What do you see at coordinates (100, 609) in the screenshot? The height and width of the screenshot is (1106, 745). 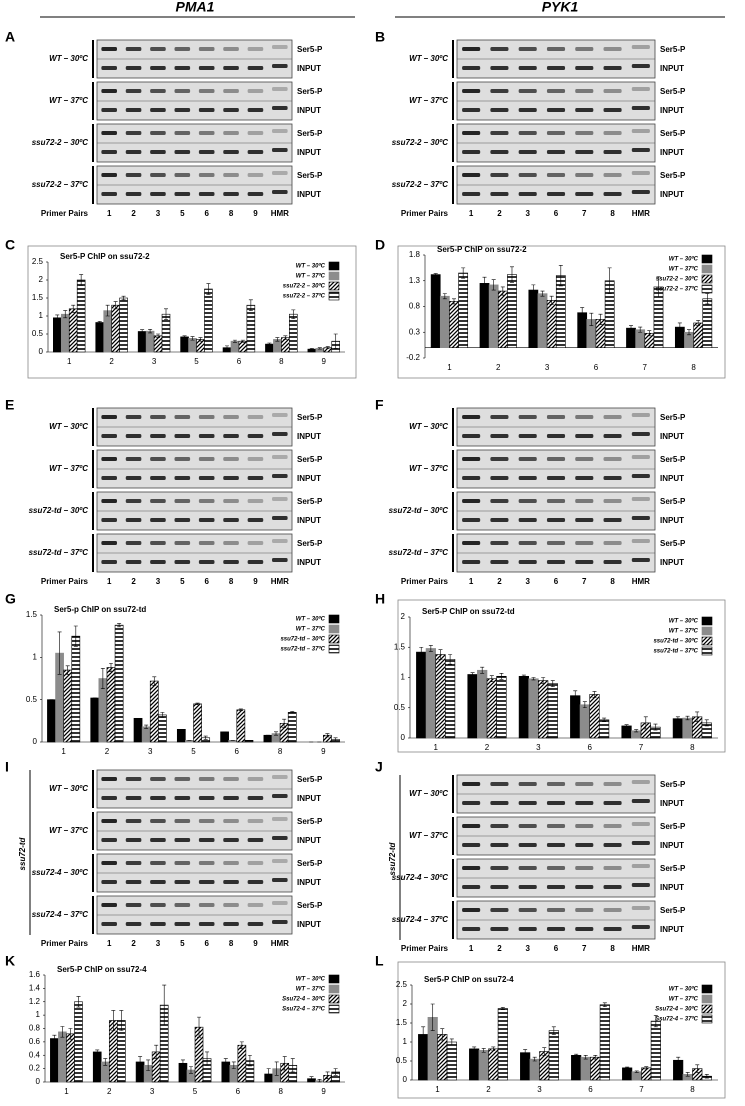 I see `chart-title: Ser5-p ChIP on ssu72-td` at bounding box center [100, 609].